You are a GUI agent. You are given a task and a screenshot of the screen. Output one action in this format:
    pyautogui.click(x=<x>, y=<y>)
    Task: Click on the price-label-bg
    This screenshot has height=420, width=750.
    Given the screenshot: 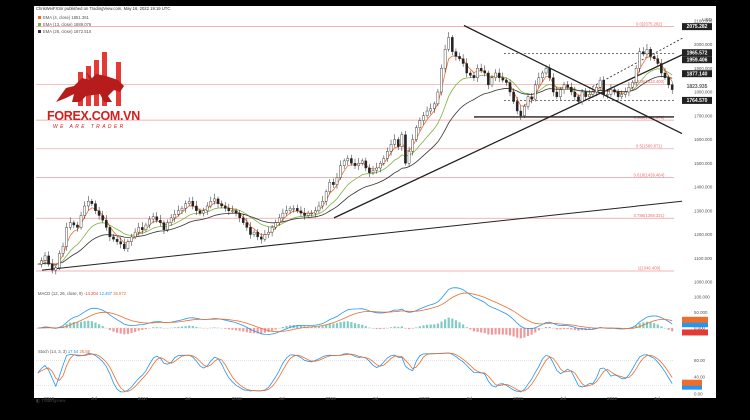 What is the action you would take?
    pyautogui.click(x=697, y=100)
    